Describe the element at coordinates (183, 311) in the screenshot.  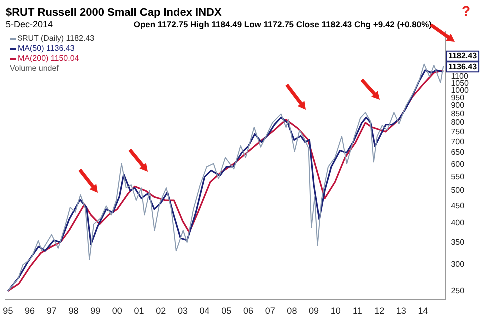
I see `x-tick-label: 03` at that location.